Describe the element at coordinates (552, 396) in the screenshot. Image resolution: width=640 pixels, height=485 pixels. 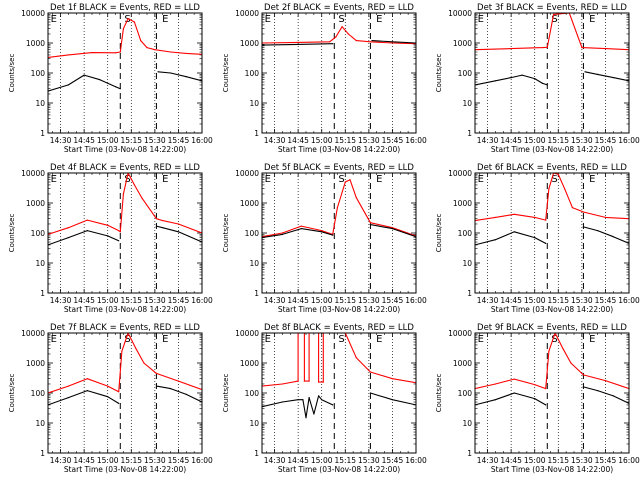
I see `series-line-events` at that location.